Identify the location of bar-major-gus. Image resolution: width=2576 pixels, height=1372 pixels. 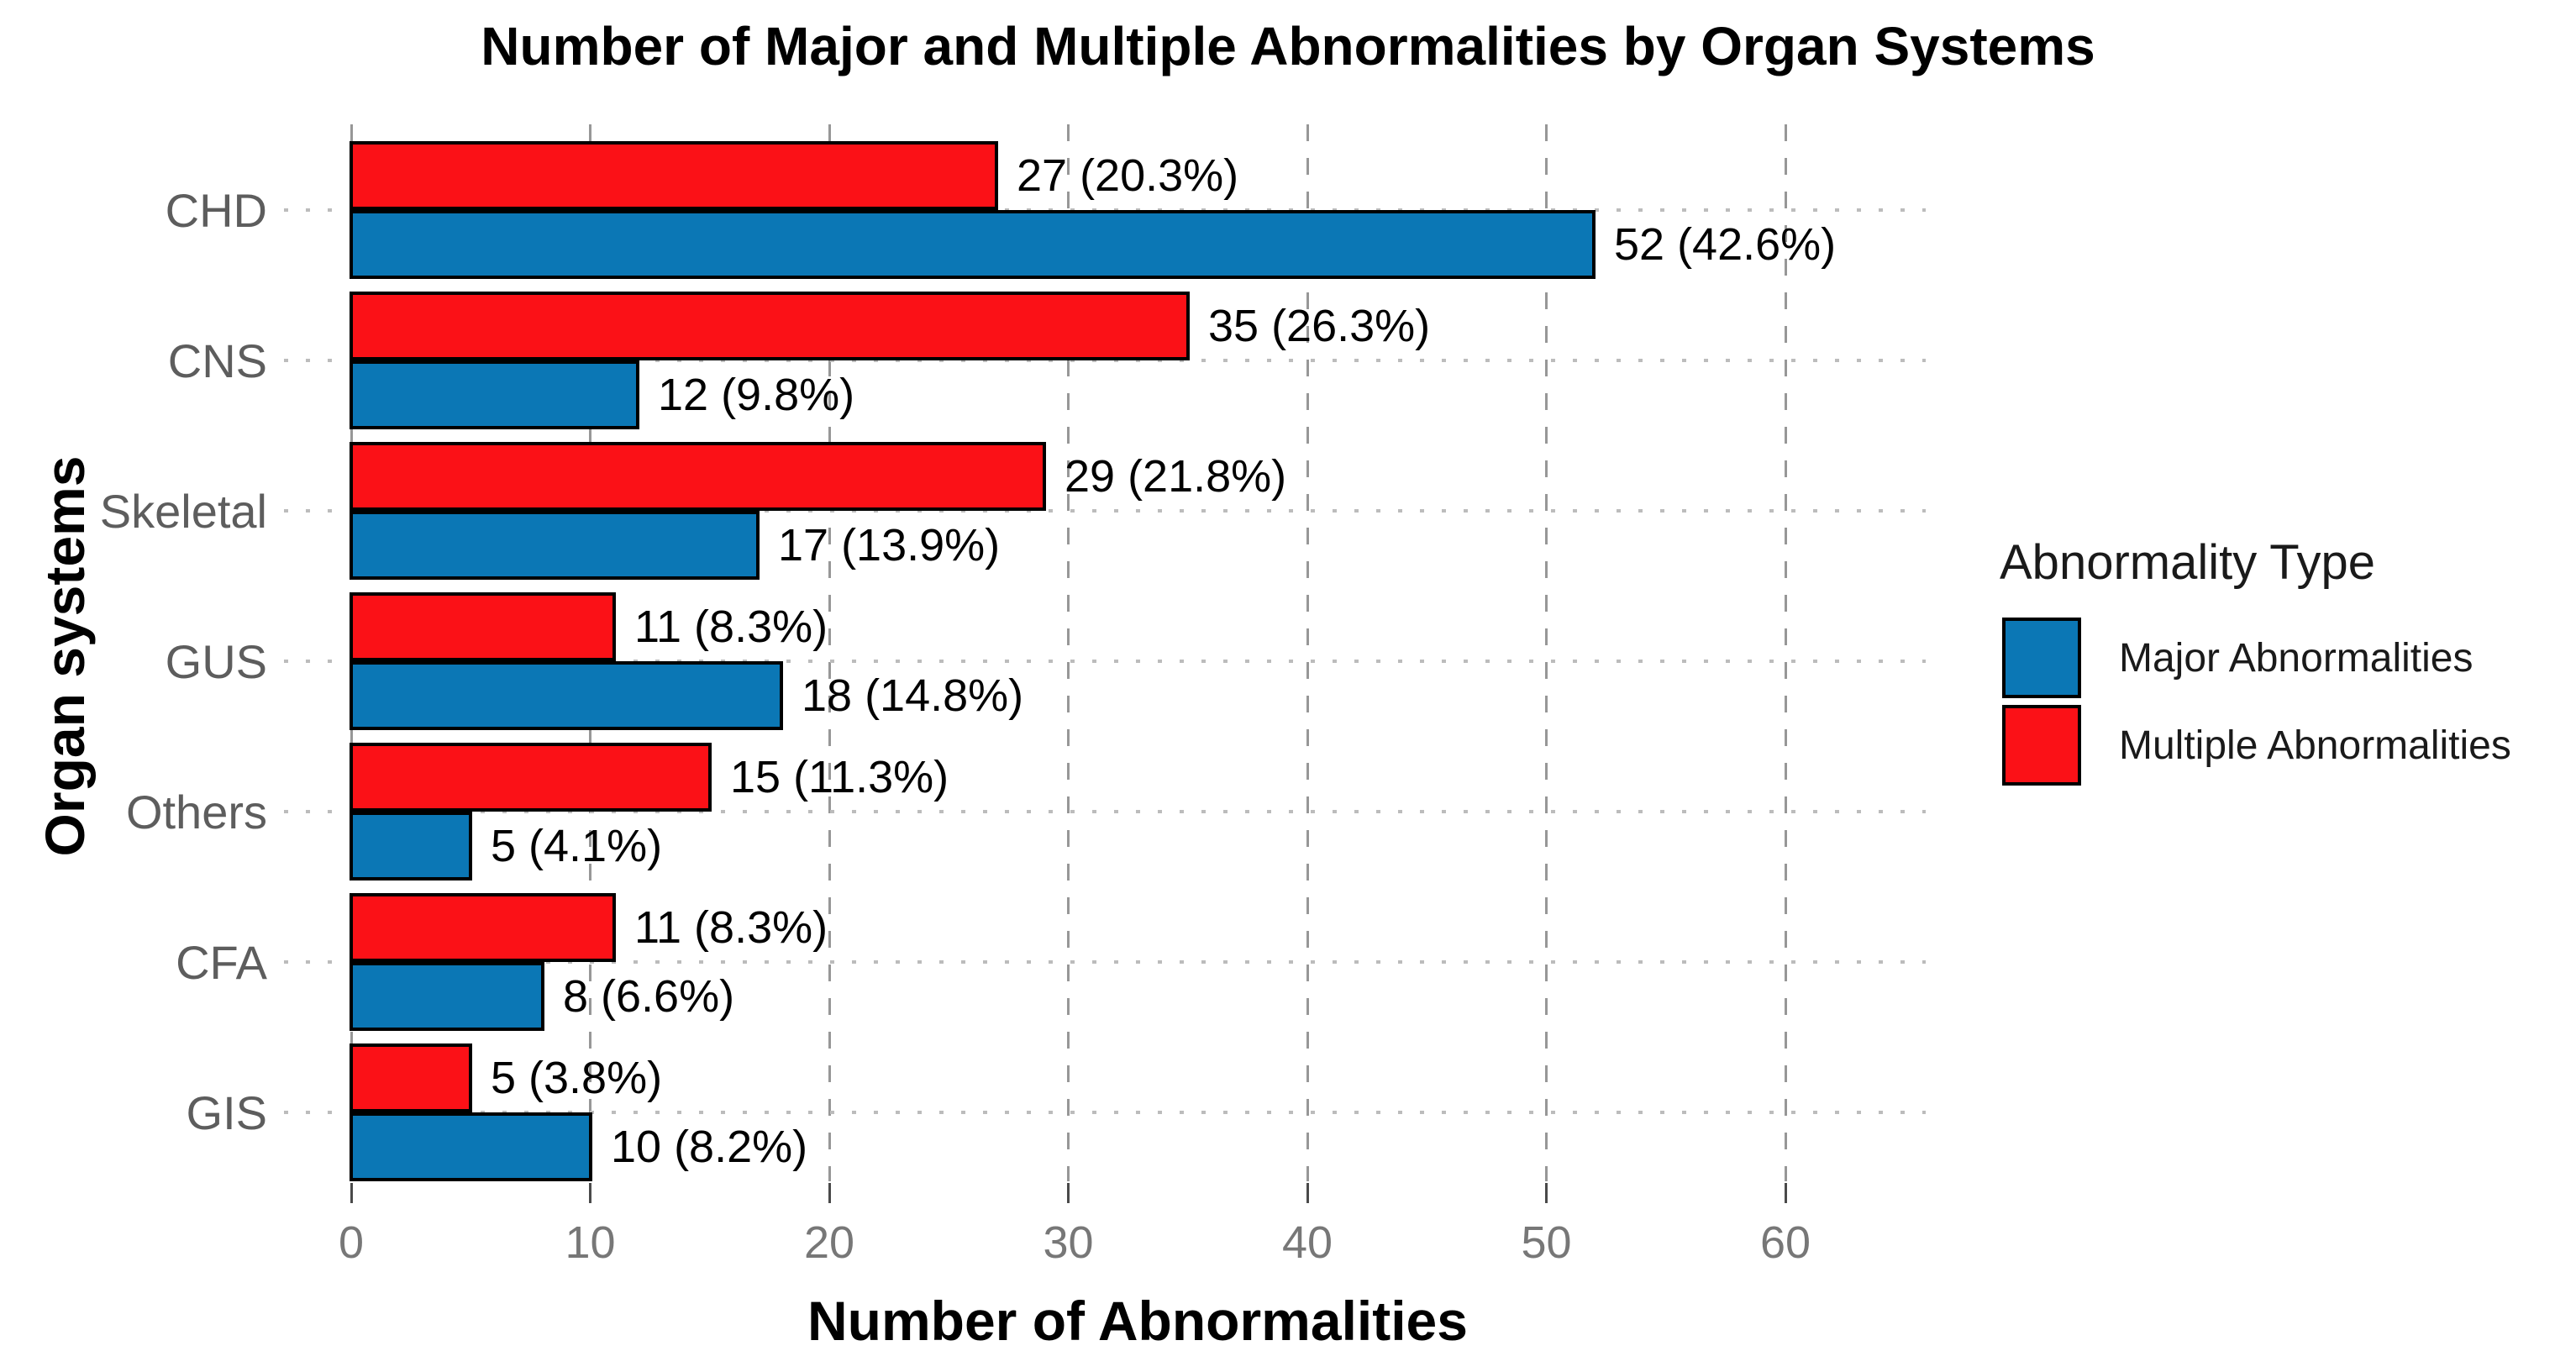
(566, 695).